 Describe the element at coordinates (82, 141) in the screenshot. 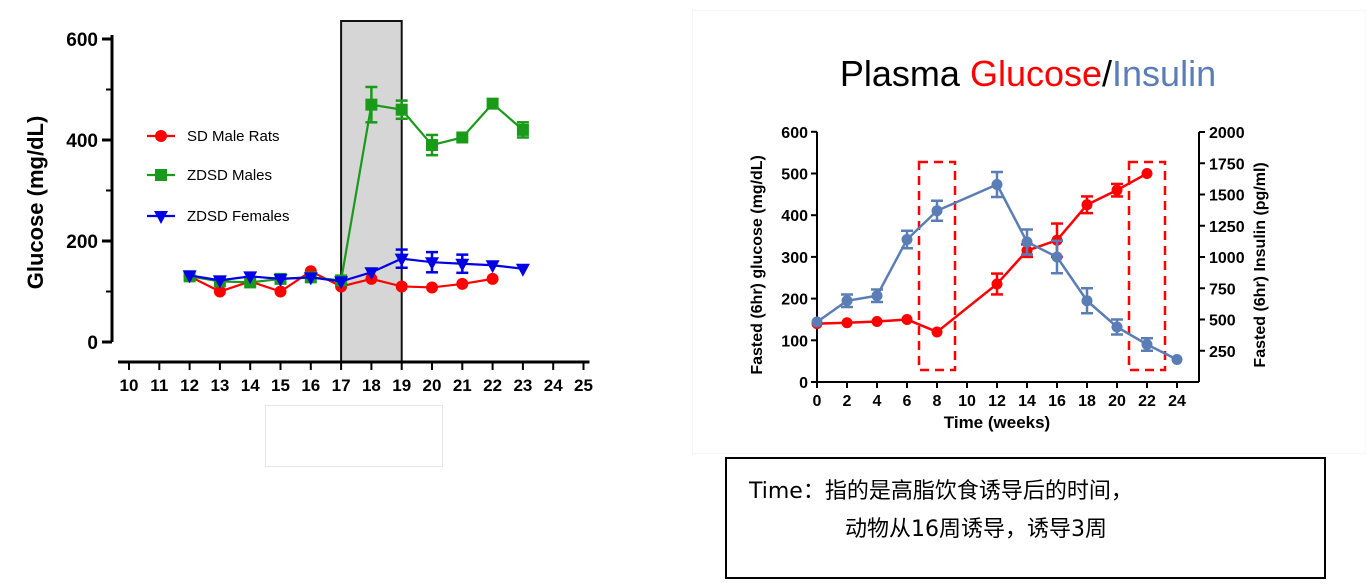

I see `y-tick-label-400: 400` at that location.